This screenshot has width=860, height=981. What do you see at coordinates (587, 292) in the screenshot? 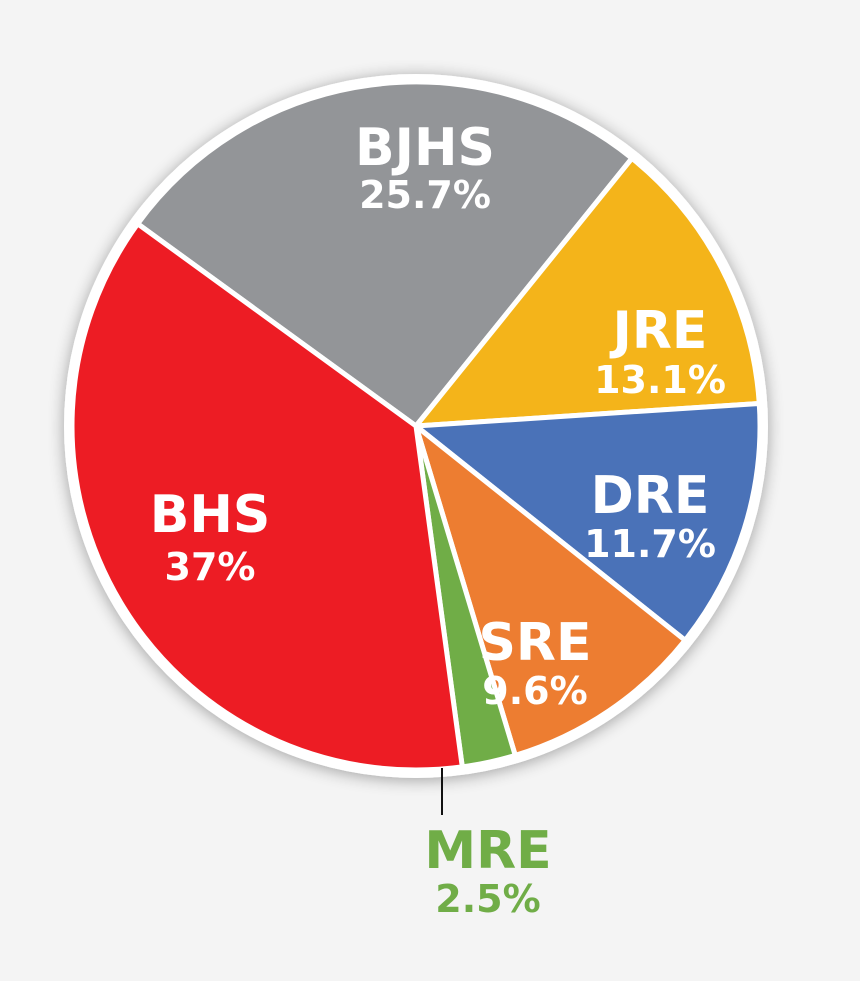
I see `pie-slice-jre` at bounding box center [587, 292].